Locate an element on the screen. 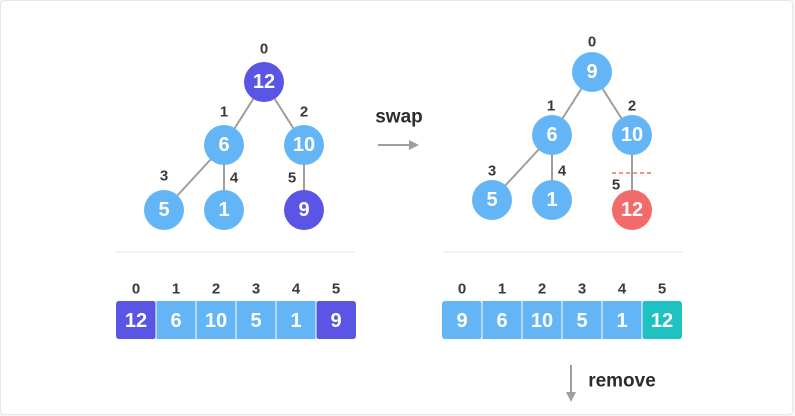  right-node-index: 0 is located at coordinates (592, 42).